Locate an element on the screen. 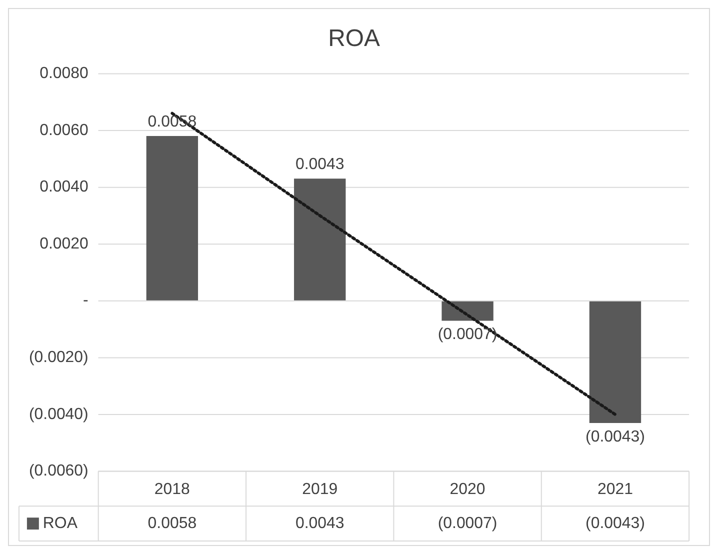 Image resolution: width=720 pixels, height=556 pixels. y-tick-label: 0.0040 is located at coordinates (64, 187).